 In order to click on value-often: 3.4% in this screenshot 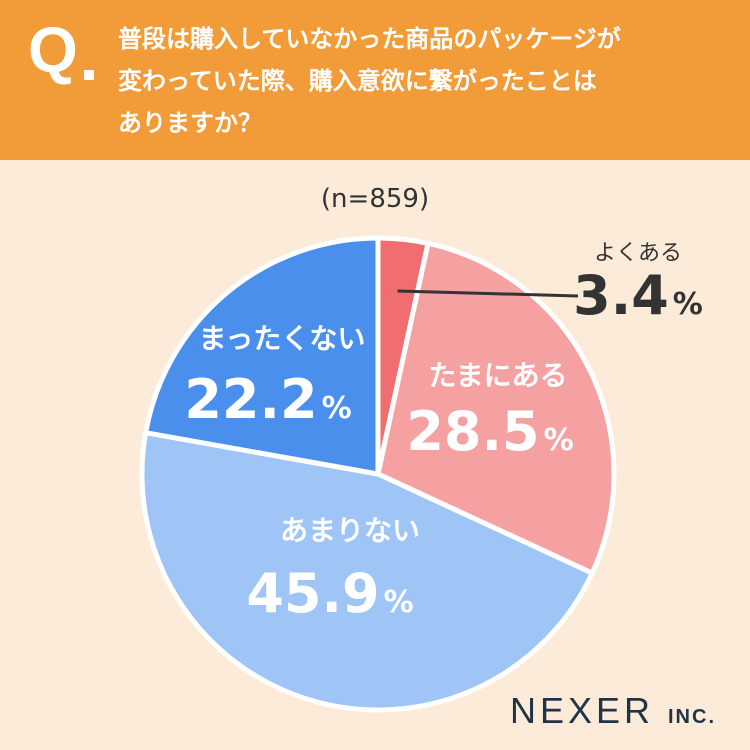, I will do `click(638, 295)`.